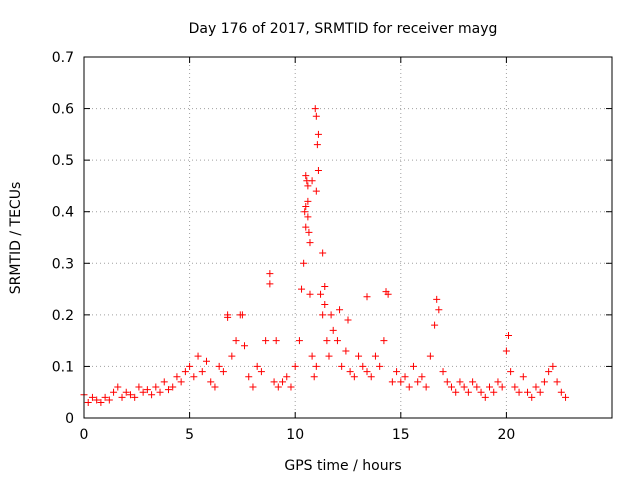 The image size is (640, 480). What do you see at coordinates (295, 435) in the screenshot?
I see `x-tick-label: 10` at bounding box center [295, 435].